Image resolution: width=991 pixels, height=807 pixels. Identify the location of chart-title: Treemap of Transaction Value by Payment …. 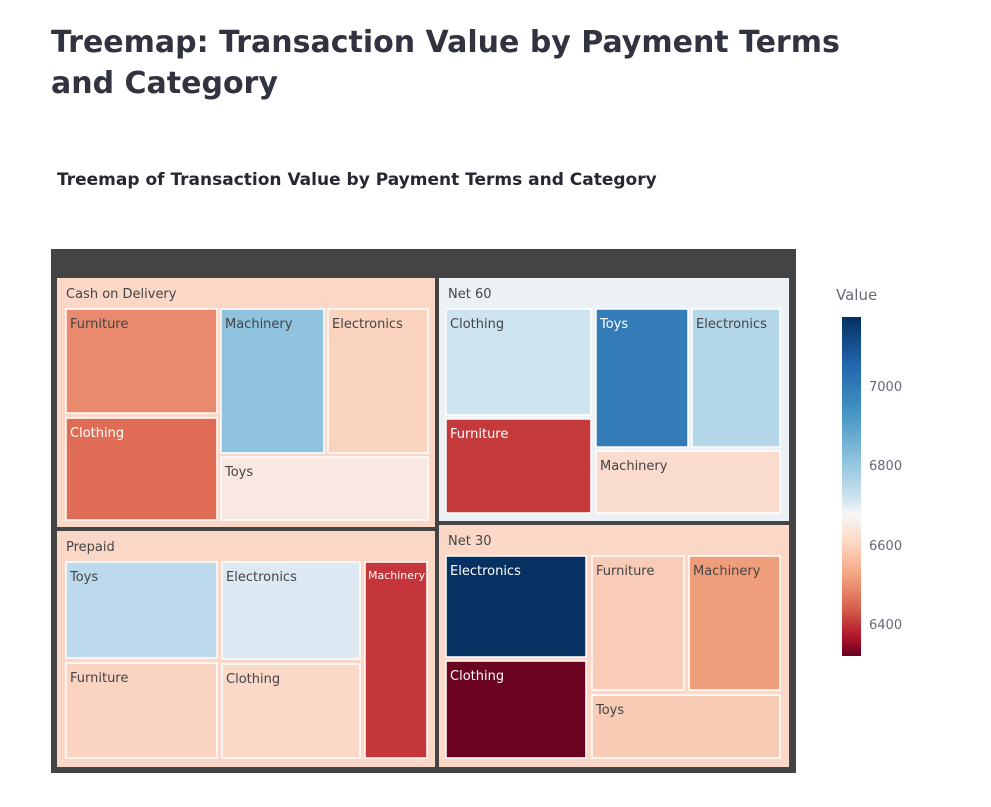
(357, 180).